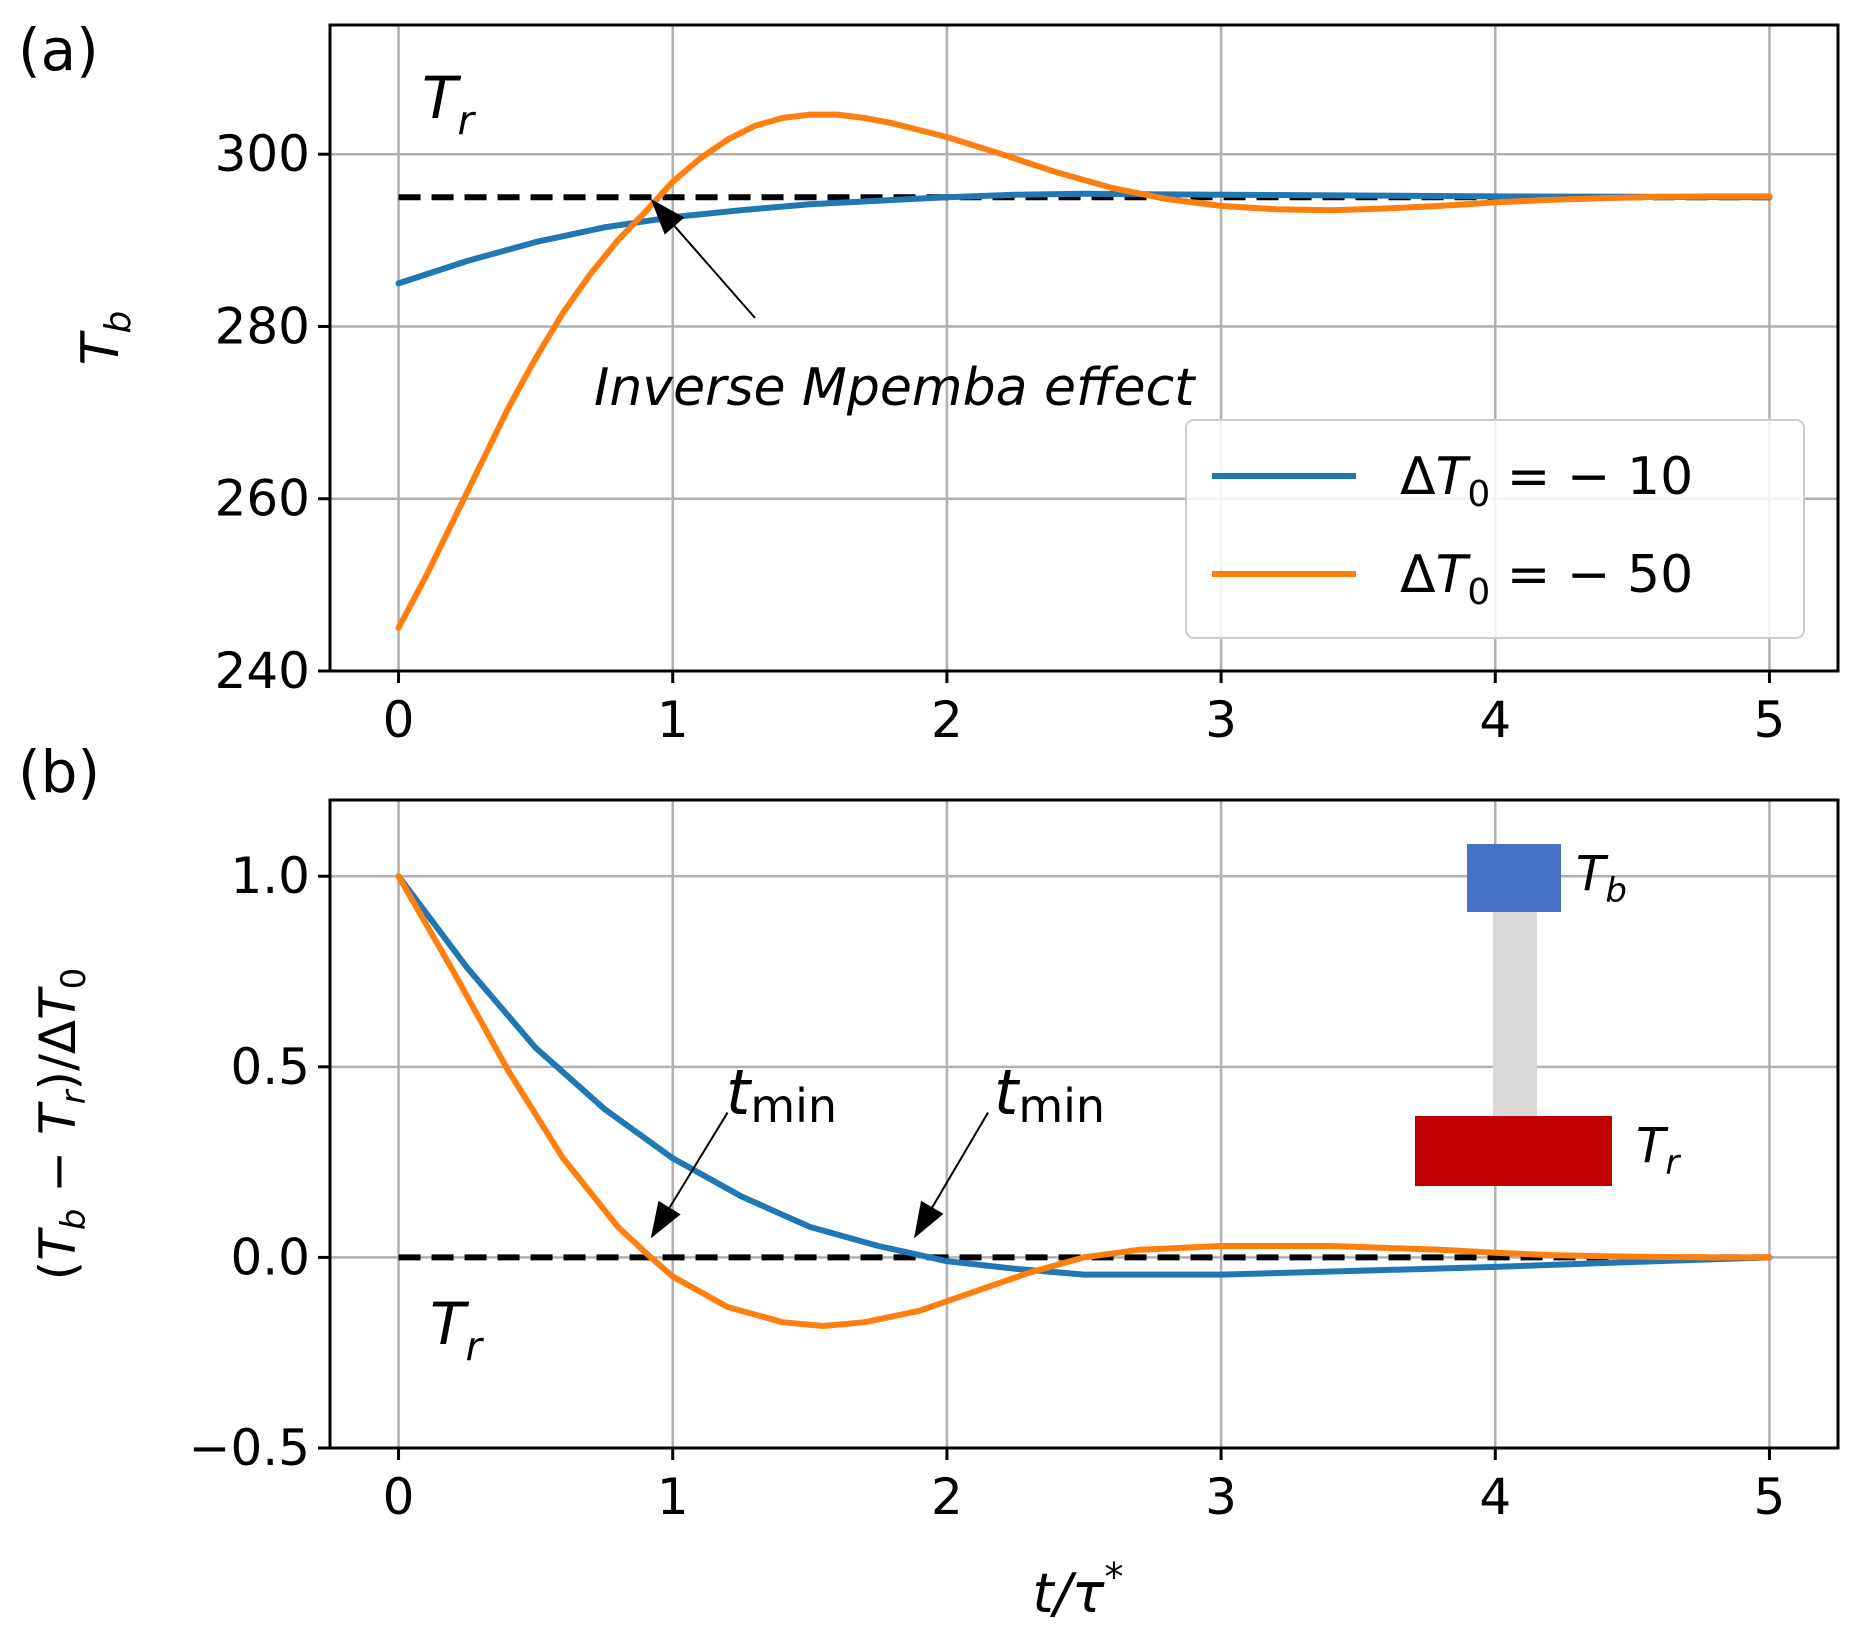 The image size is (1868, 1636). Describe the element at coordinates (673, 1497) in the screenshot. I see `panel-b-x-tick-label: 1` at that location.